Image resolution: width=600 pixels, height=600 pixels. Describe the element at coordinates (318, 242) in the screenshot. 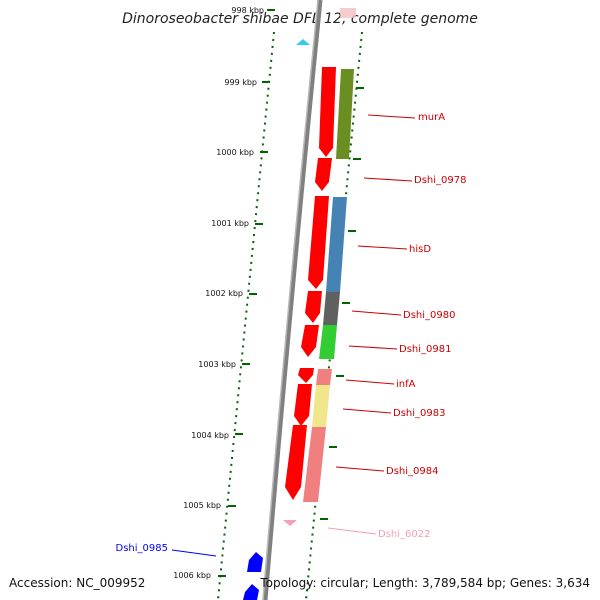

I see `cds-arrow-hisD` at that location.